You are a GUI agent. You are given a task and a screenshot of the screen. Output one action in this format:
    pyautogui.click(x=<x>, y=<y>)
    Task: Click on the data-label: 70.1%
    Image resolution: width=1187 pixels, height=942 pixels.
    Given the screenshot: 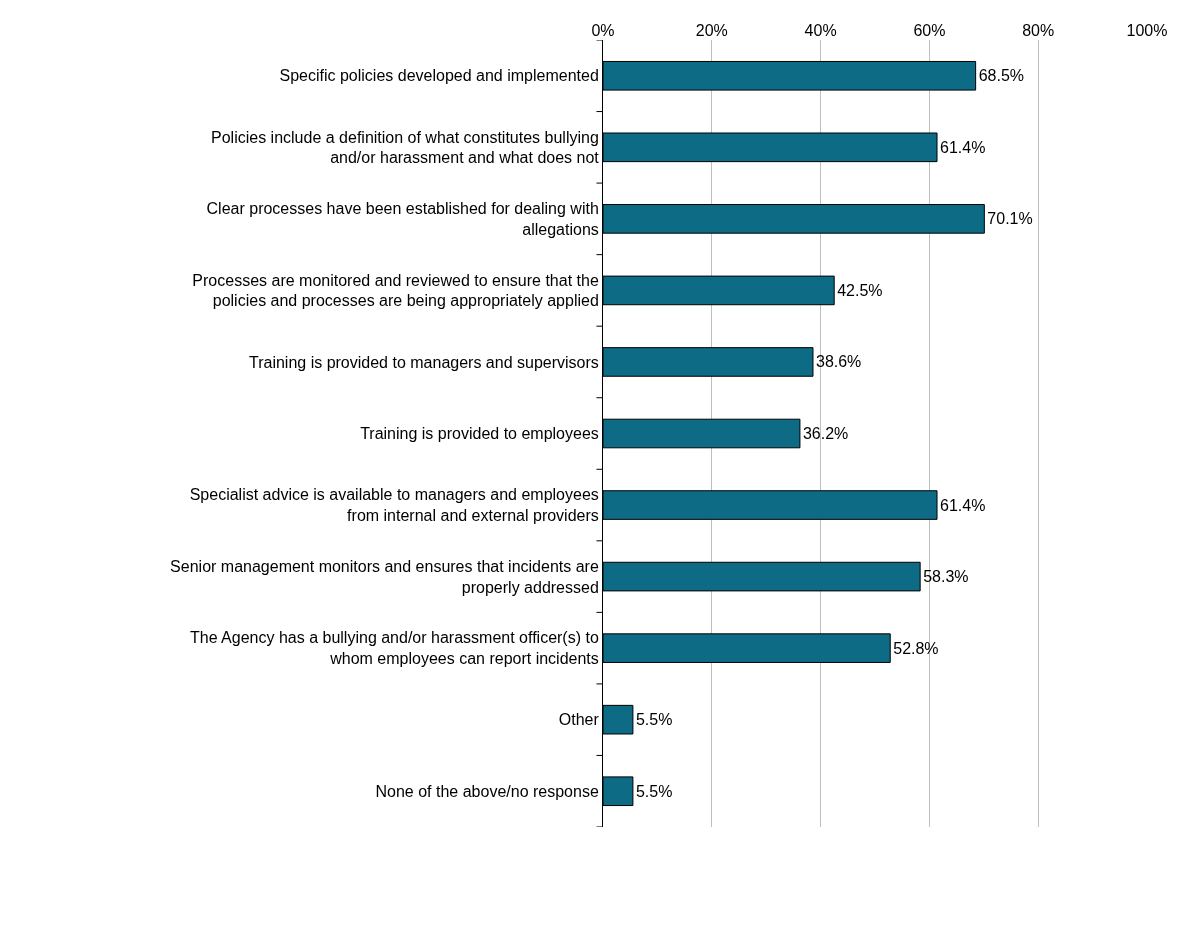 What is the action you would take?
    pyautogui.click(x=1010, y=219)
    